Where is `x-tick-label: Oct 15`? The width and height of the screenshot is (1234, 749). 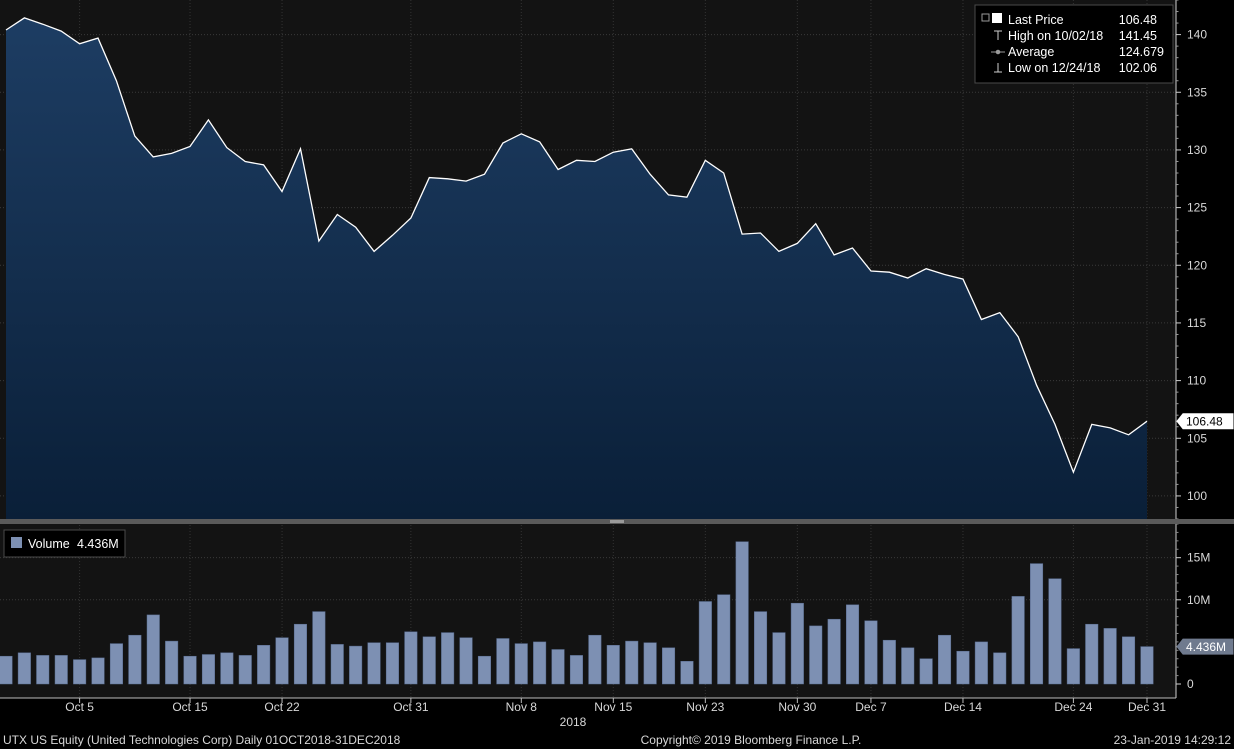
x-tick-label: Oct 15 is located at coordinates (190, 707).